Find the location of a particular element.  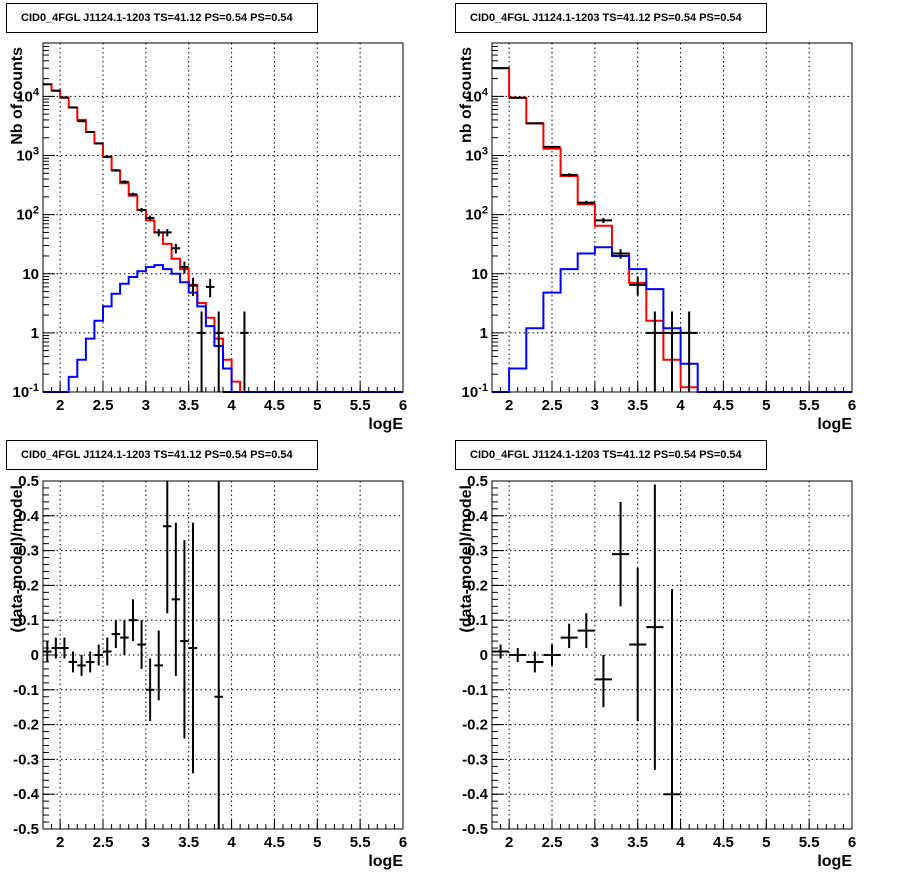

y-tick-label: 0 is located at coordinates (484, 655).